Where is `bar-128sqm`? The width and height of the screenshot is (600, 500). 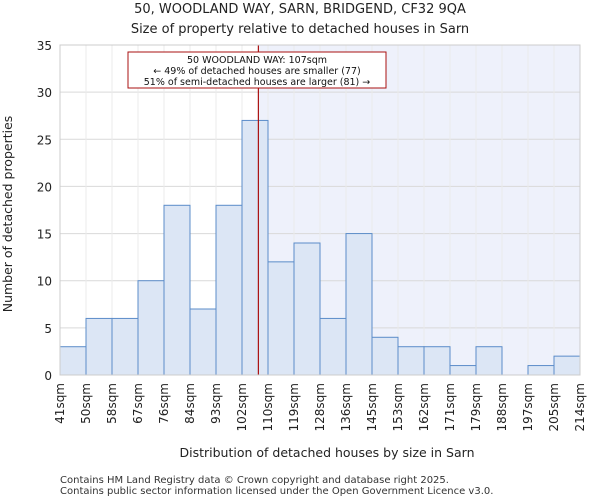
bar-128sqm is located at coordinates (333, 346).